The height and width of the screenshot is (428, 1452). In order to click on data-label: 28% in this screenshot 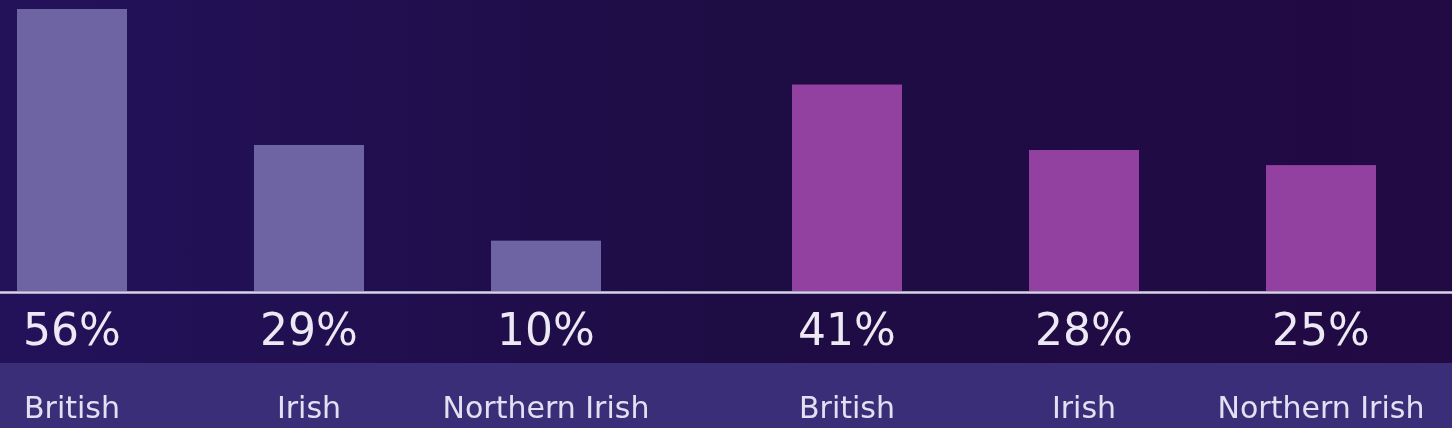, I will do `click(1084, 329)`.